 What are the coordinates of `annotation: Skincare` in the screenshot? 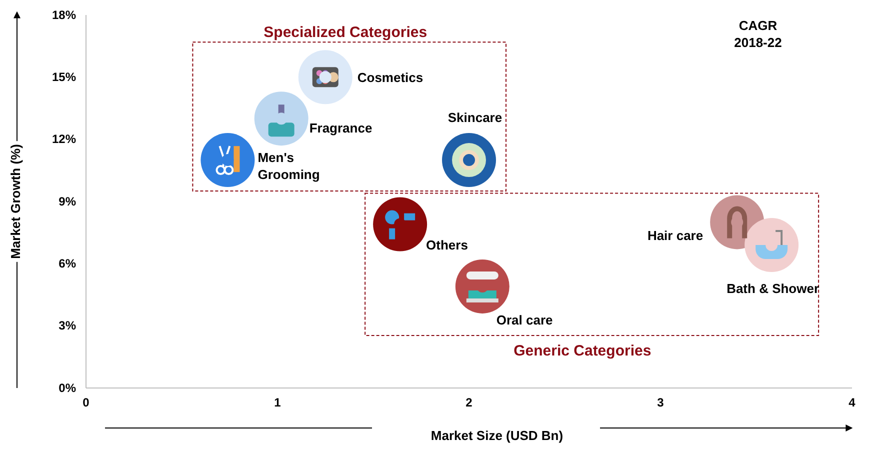 It's located at (475, 118).